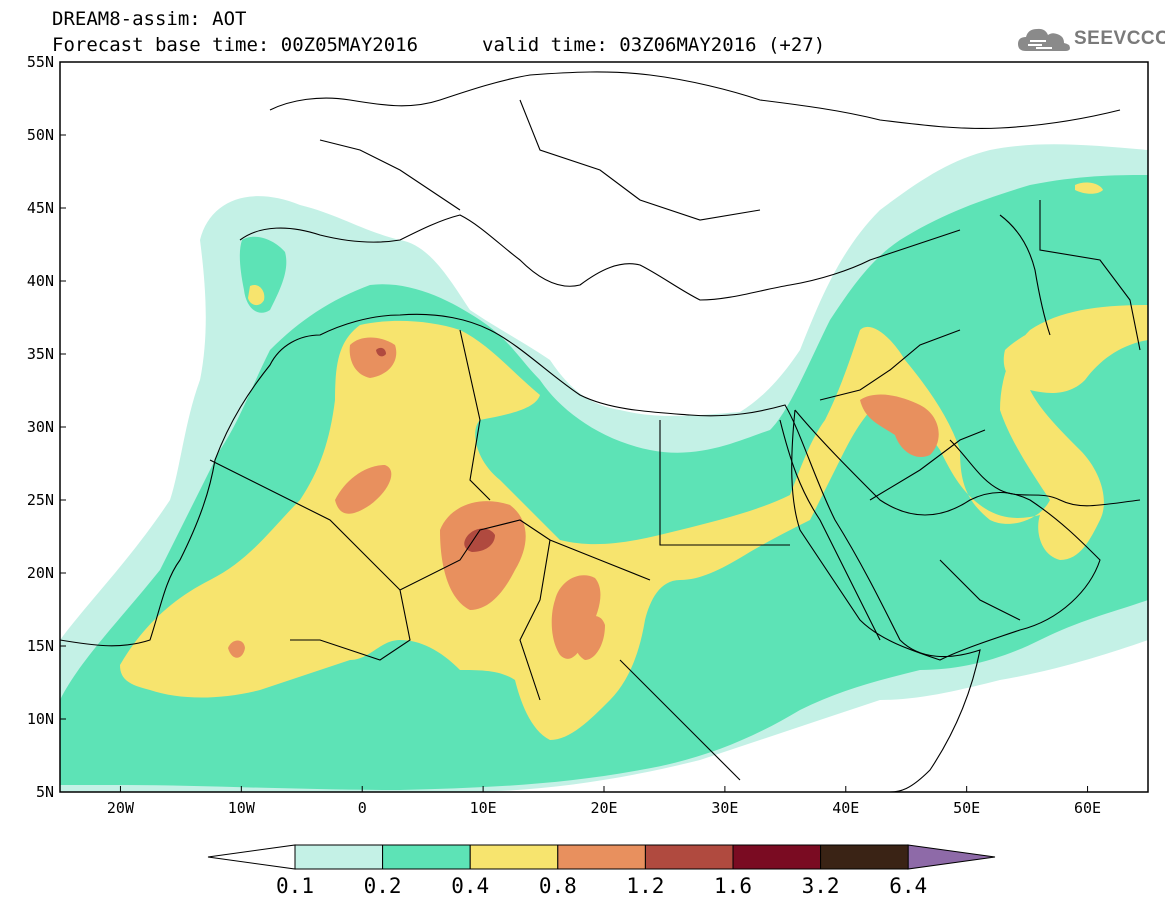 This screenshot has width=1165, height=905. I want to click on aot-band-0.8-sahara-west, so click(363, 489).